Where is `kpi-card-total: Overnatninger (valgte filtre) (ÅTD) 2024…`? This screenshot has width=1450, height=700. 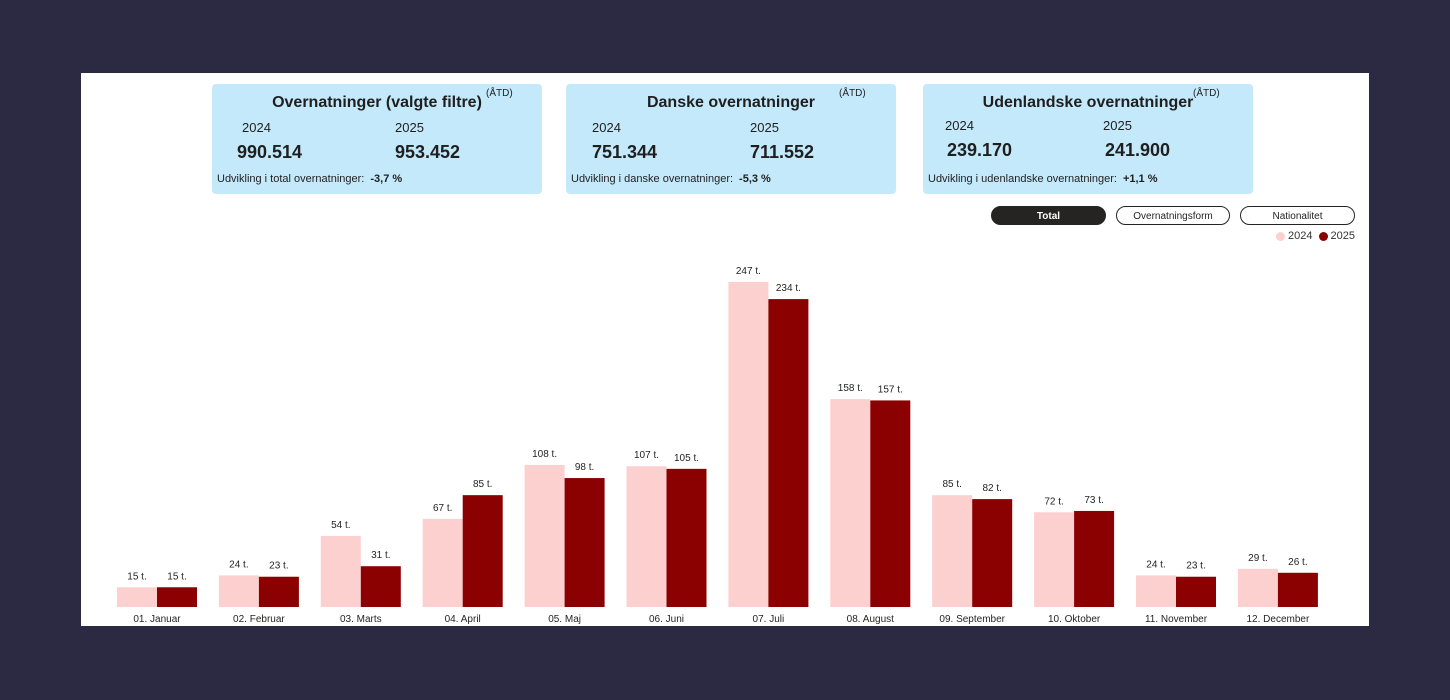 kpi-card-total: Overnatninger (valgte filtre) (ÅTD) 2024… is located at coordinates (377, 139).